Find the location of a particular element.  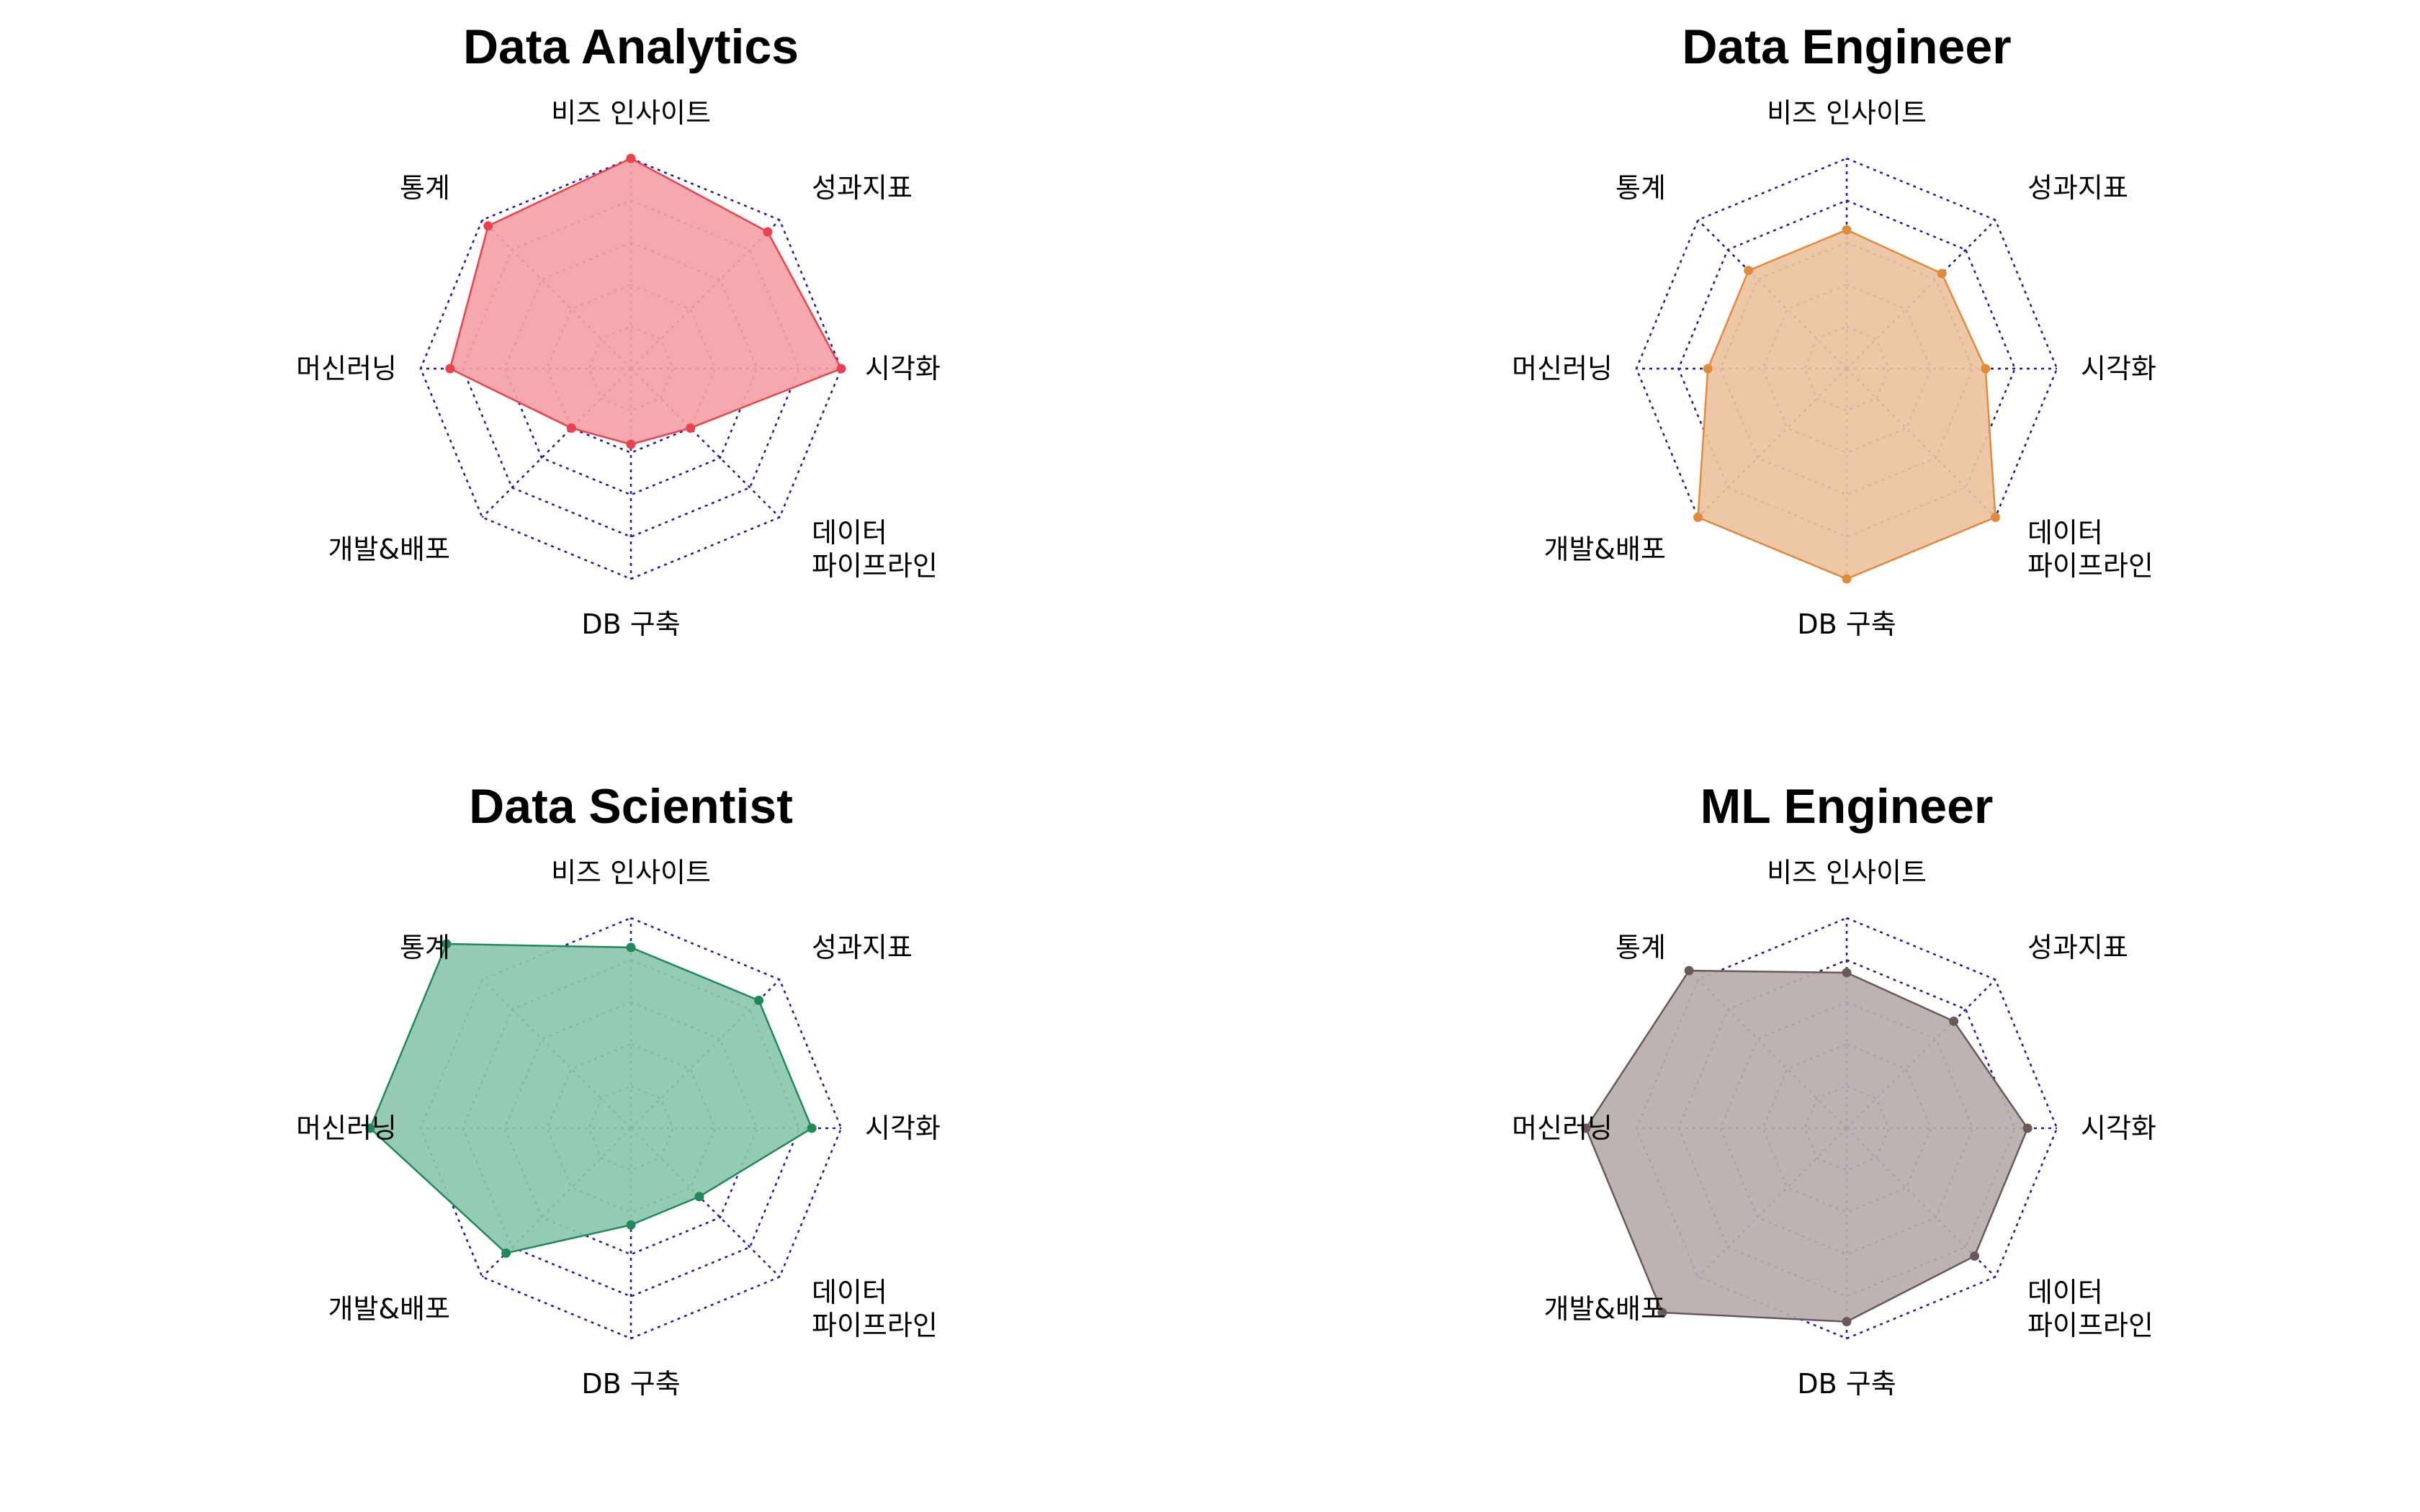

chart-title: Data Scientist is located at coordinates (631, 806).